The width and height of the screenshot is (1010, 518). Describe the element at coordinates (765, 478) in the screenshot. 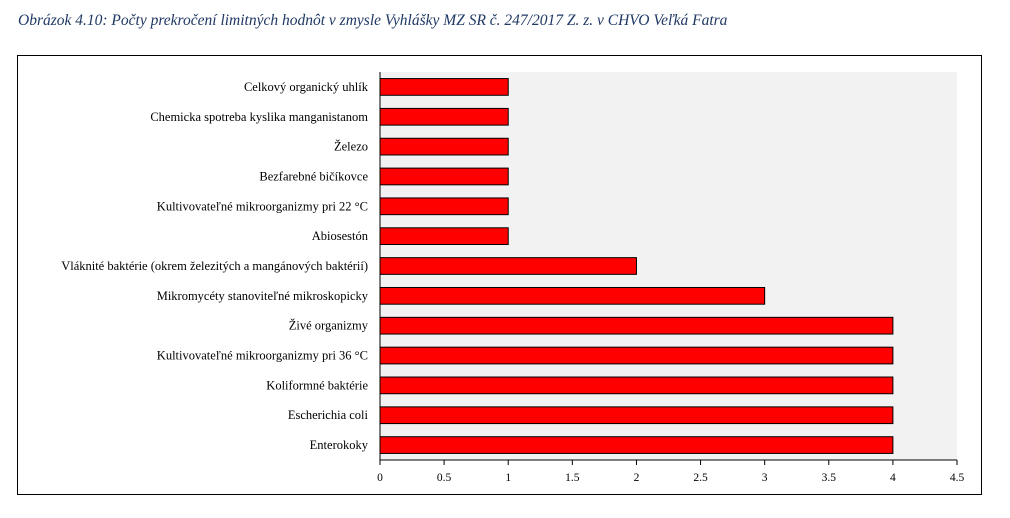

I see `x-tick-label: 3` at that location.